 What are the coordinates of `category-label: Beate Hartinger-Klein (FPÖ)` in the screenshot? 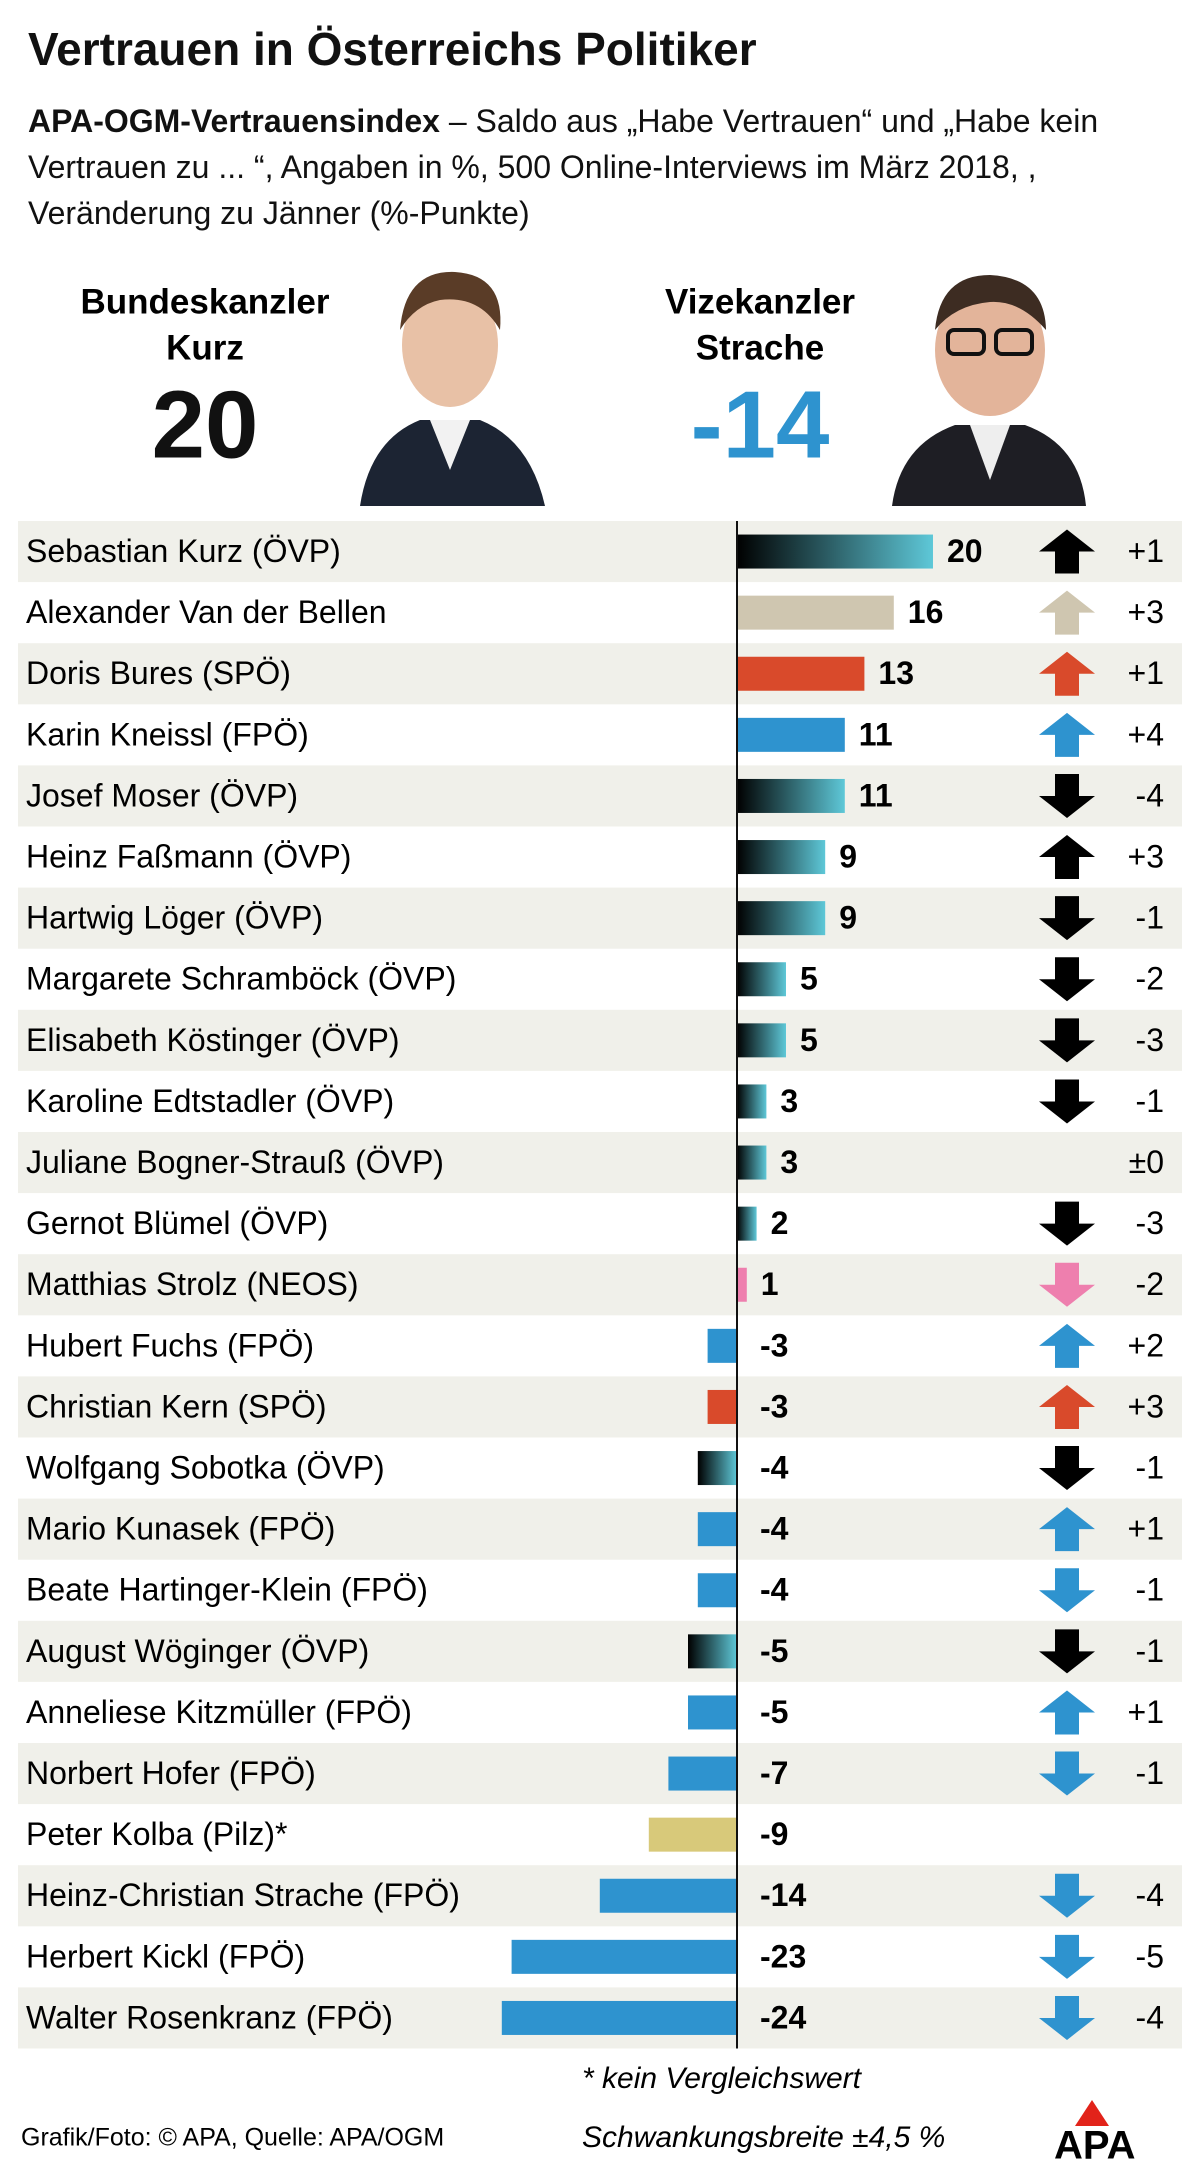 It's located at (227, 1590).